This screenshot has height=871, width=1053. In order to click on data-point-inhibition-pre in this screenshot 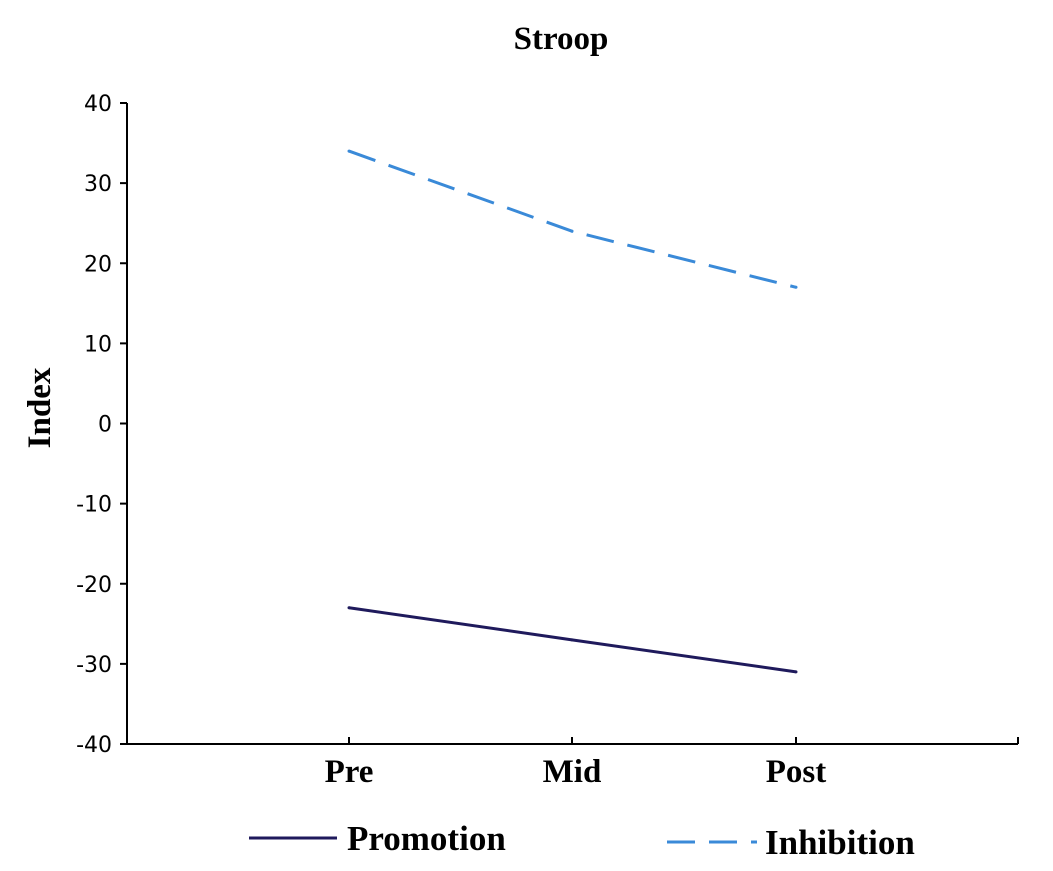, I will do `click(349, 151)`.